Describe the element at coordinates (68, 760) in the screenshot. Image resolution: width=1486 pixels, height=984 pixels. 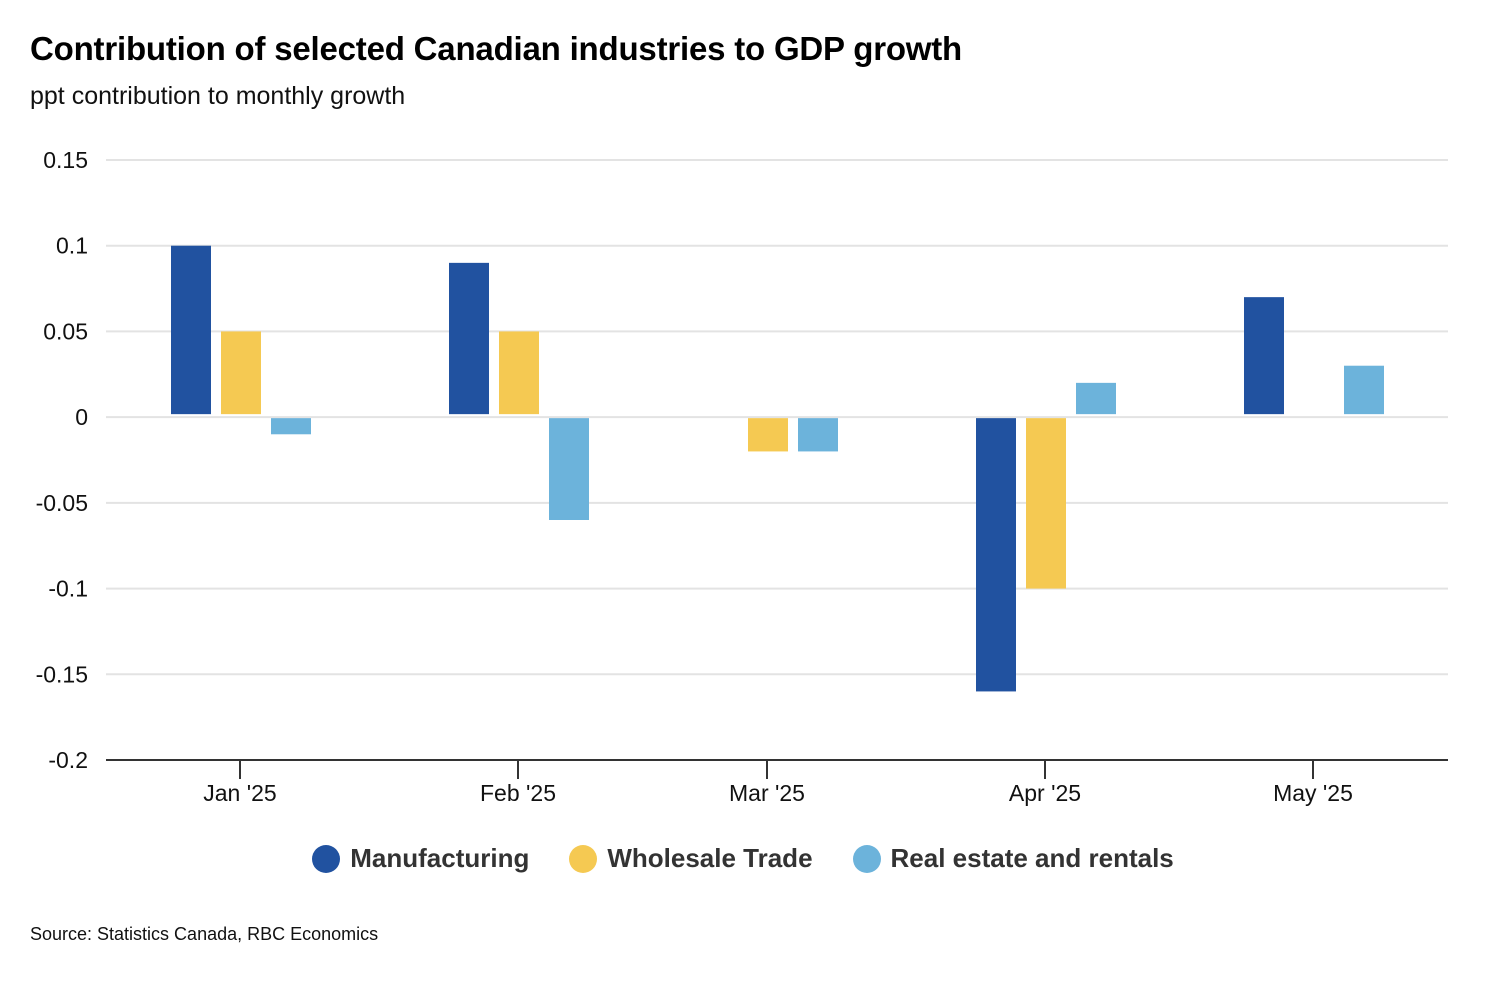
I see `y-tick-label: -0.2` at that location.